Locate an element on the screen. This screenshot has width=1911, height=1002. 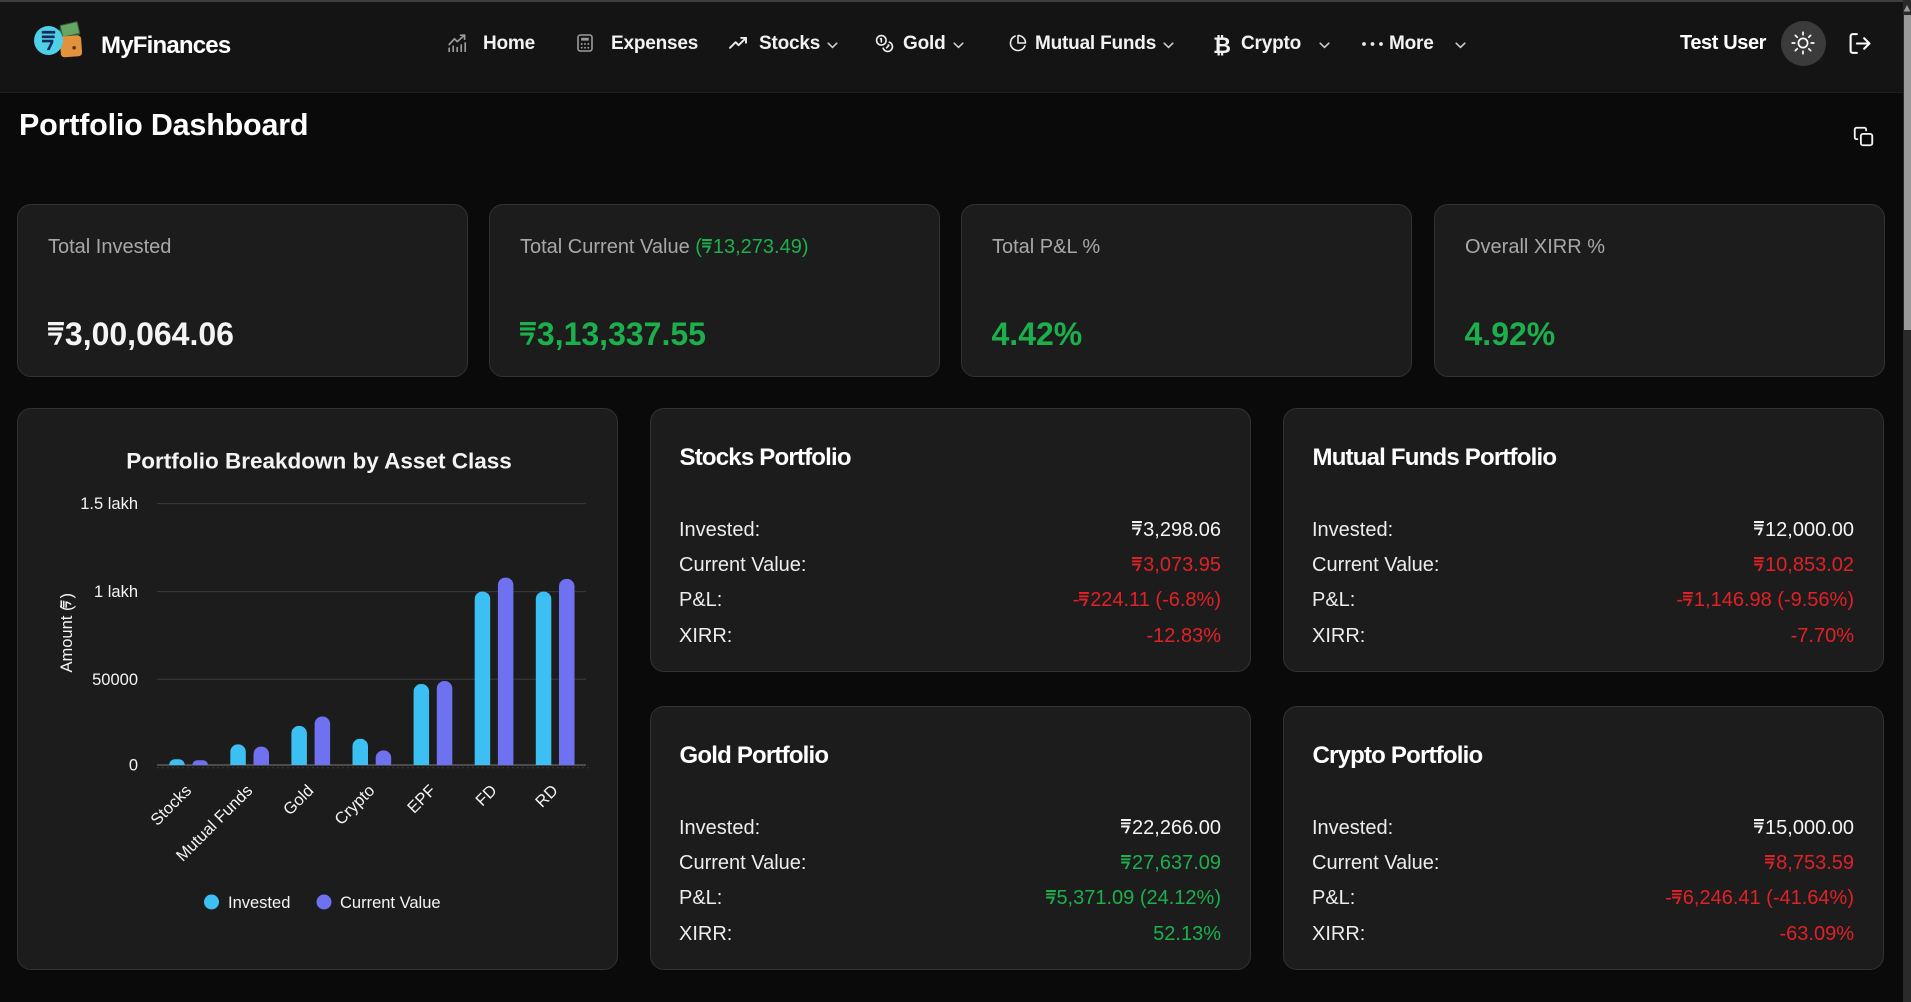
svg-text: Gold is located at coordinates (298, 800).